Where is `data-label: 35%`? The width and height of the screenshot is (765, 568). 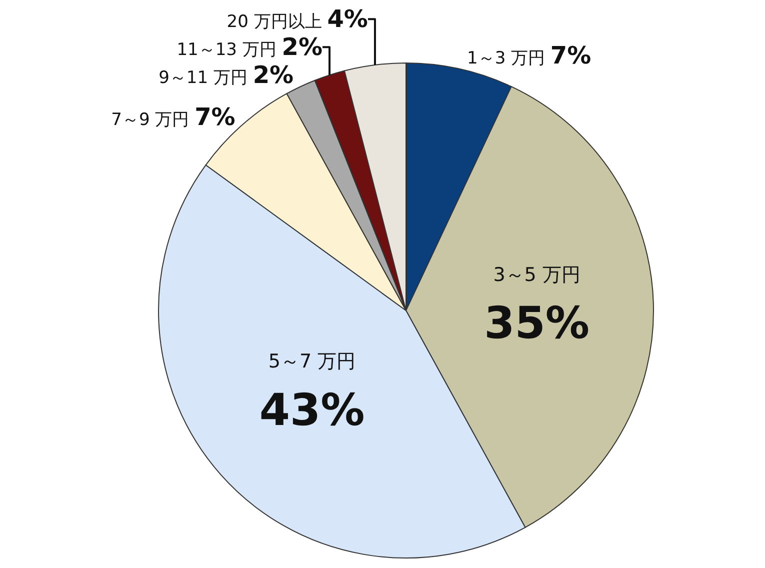
data-label: 35% is located at coordinates (537, 323).